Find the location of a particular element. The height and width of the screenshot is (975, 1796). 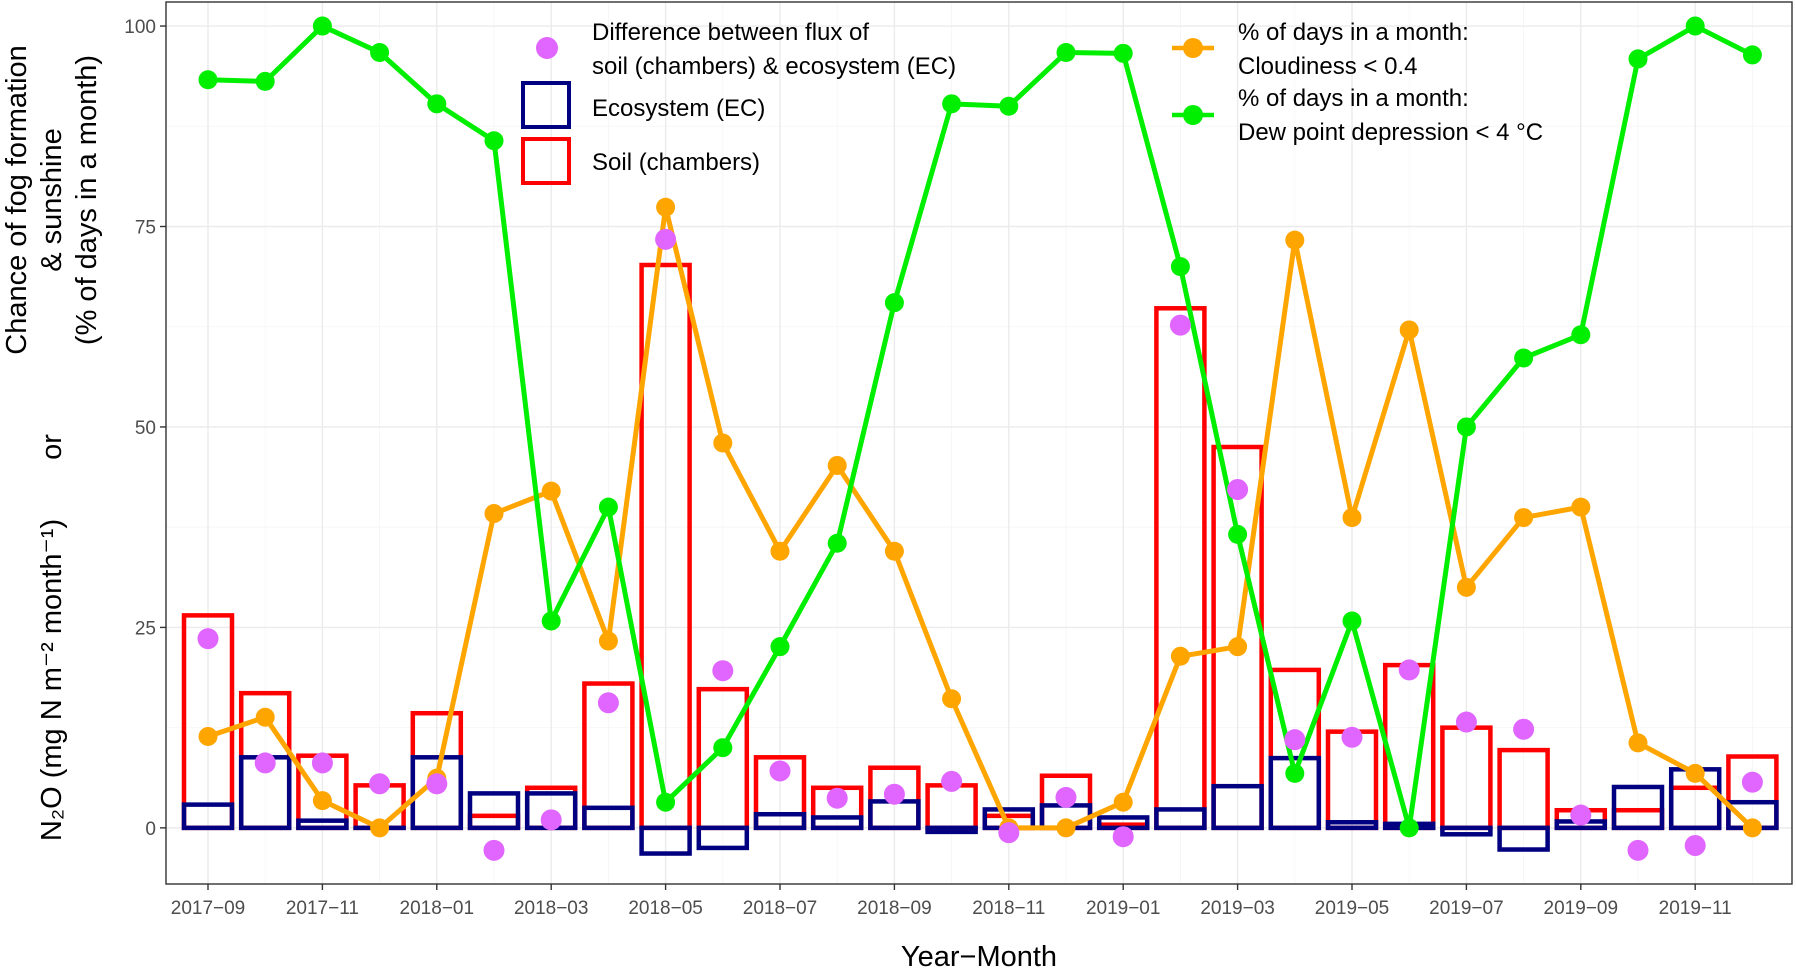

x-tick-label: 2019−11 is located at coordinates (1695, 908).